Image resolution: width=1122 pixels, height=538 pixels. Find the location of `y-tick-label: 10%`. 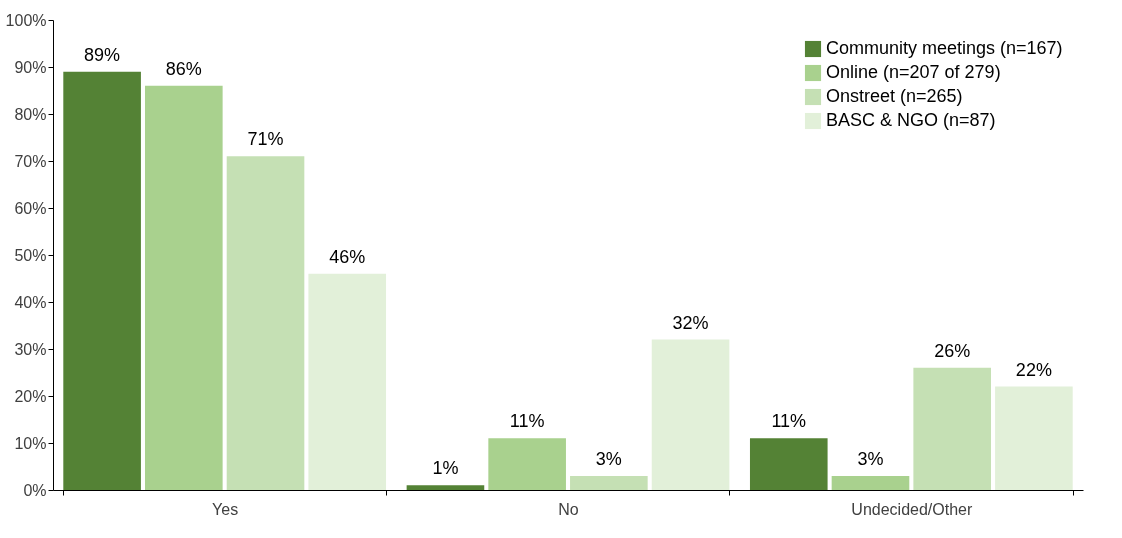

y-tick-label: 10% is located at coordinates (30, 443).